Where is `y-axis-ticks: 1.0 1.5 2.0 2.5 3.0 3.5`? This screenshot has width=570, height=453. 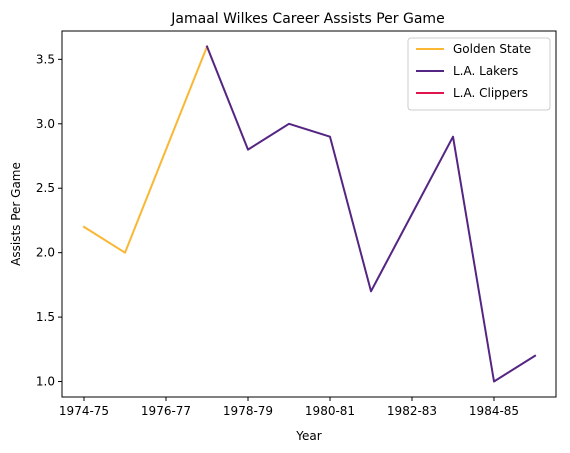 y-axis-ticks: 1.0 1.5 2.0 2.5 3.0 3.5 is located at coordinates (49, 220).